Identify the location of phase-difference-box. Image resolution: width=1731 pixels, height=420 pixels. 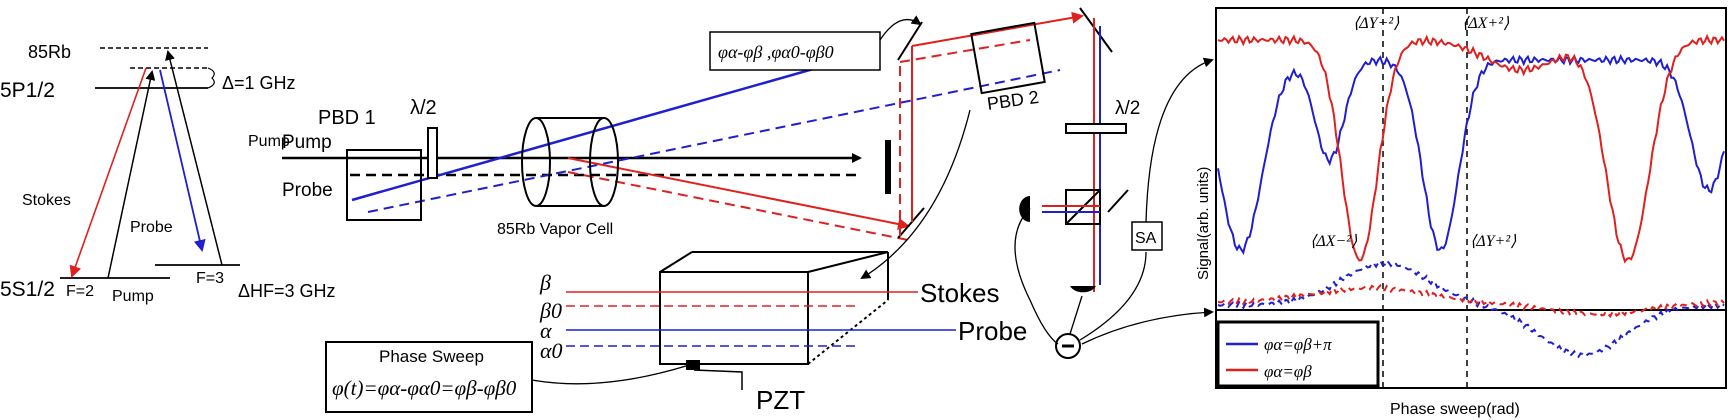
(795, 51).